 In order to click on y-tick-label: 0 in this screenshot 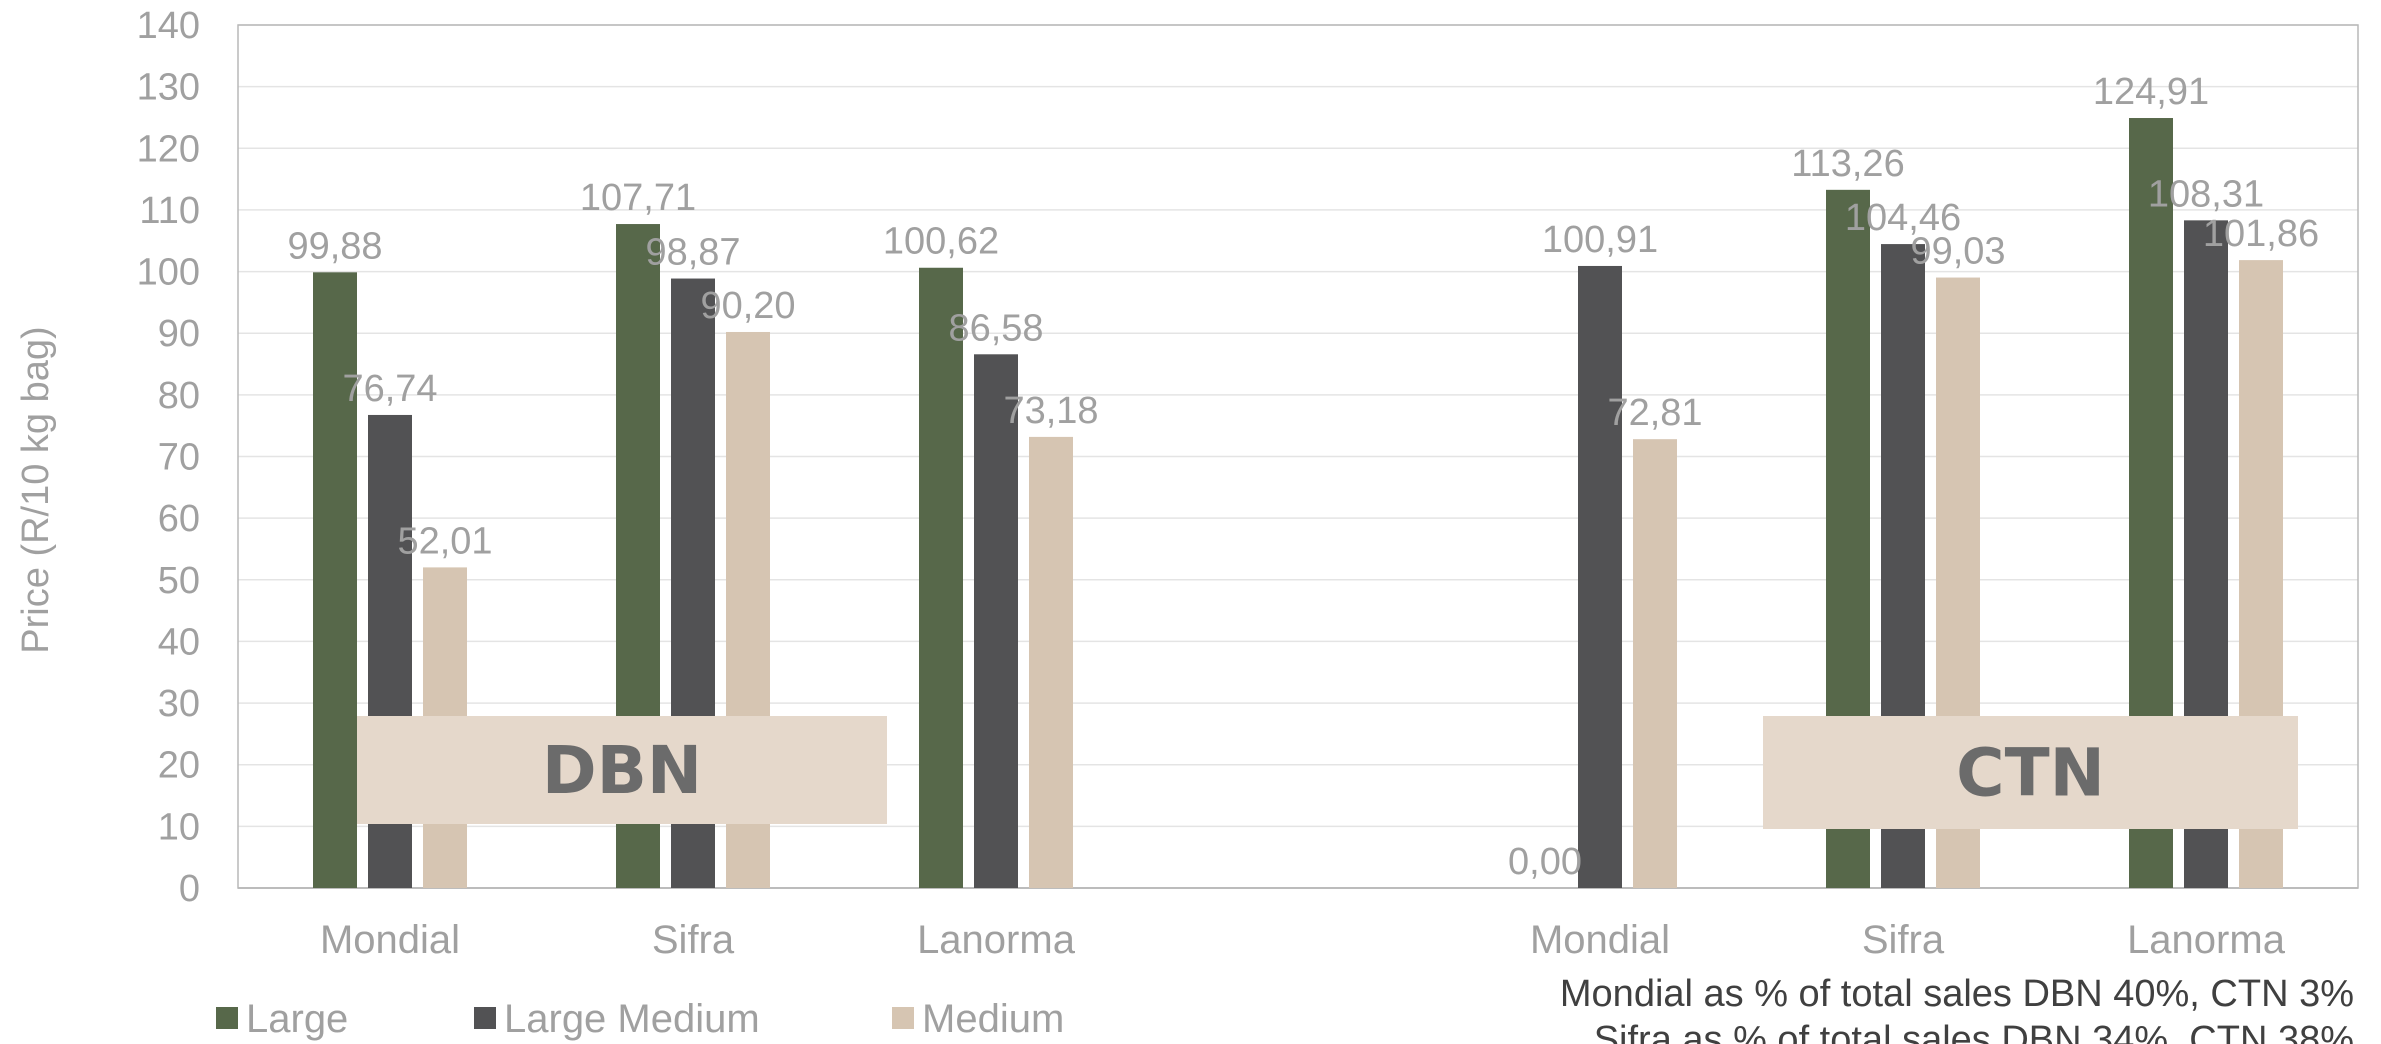, I will do `click(189, 889)`.